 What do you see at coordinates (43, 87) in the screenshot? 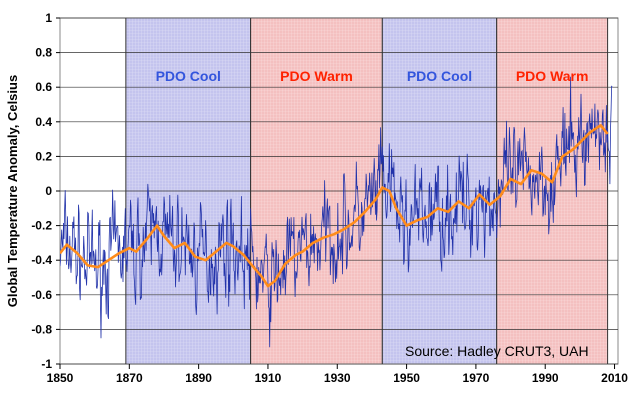
I see `y-tick-label: 0.6` at bounding box center [43, 87].